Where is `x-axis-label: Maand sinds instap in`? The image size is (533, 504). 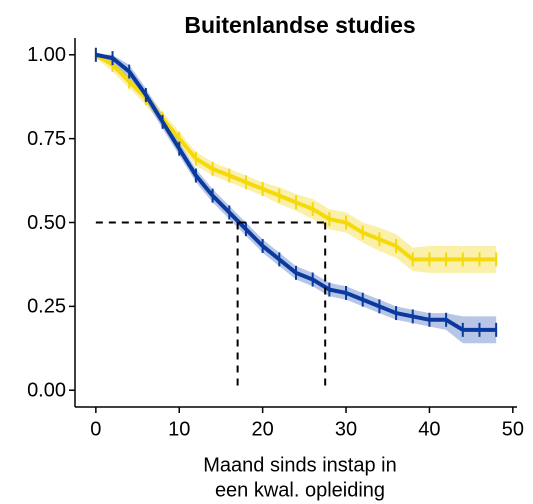 x-axis-label: Maand sinds instap in is located at coordinates (299, 465).